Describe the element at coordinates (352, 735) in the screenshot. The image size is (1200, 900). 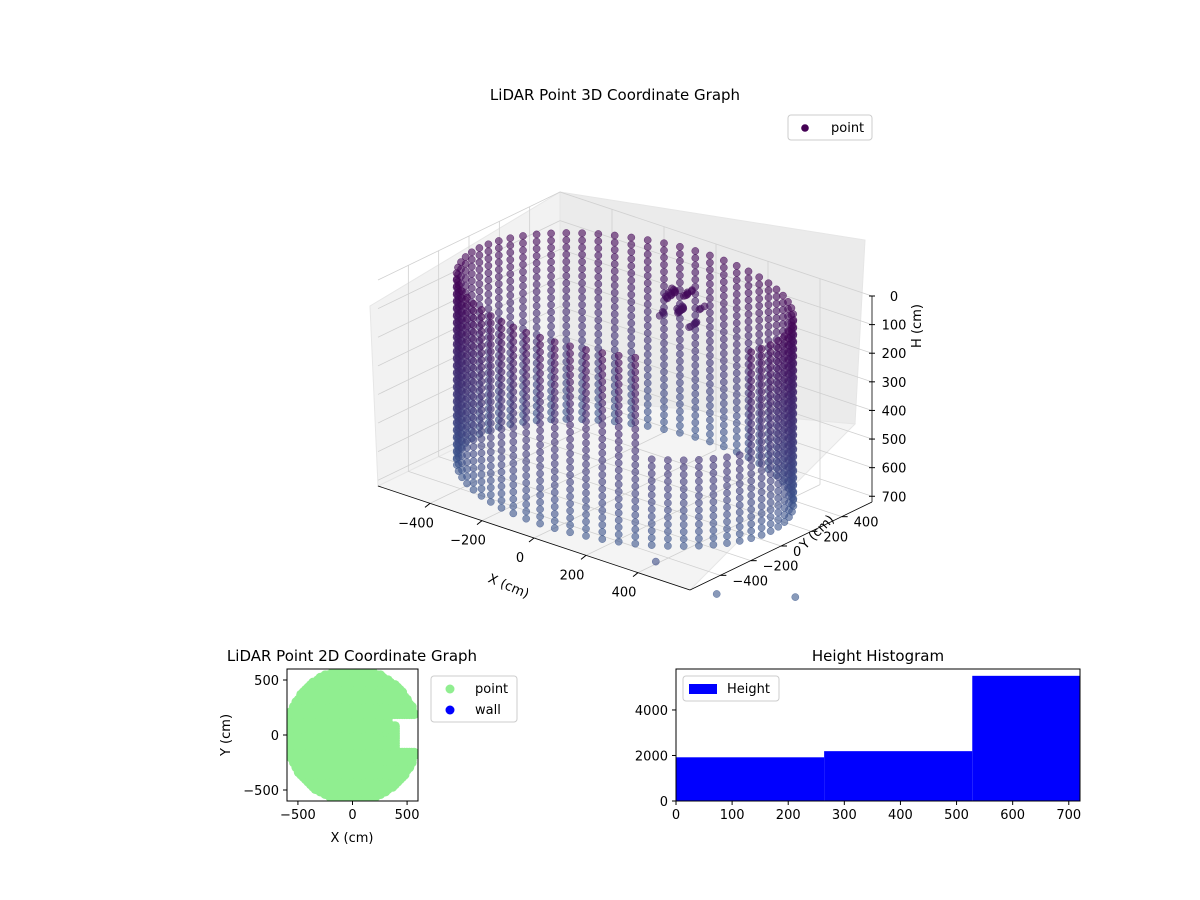
I see `points-2d` at that location.